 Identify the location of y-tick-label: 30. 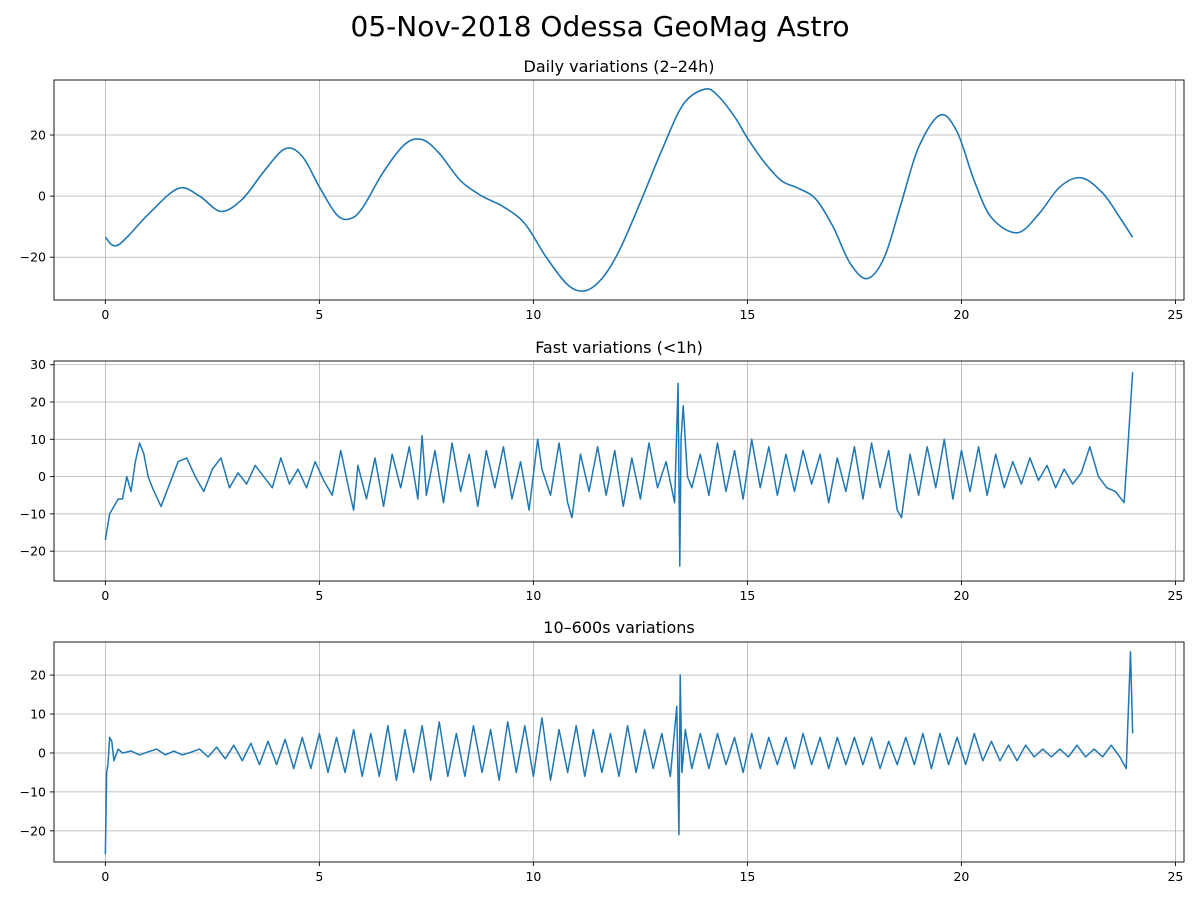
(38, 364).